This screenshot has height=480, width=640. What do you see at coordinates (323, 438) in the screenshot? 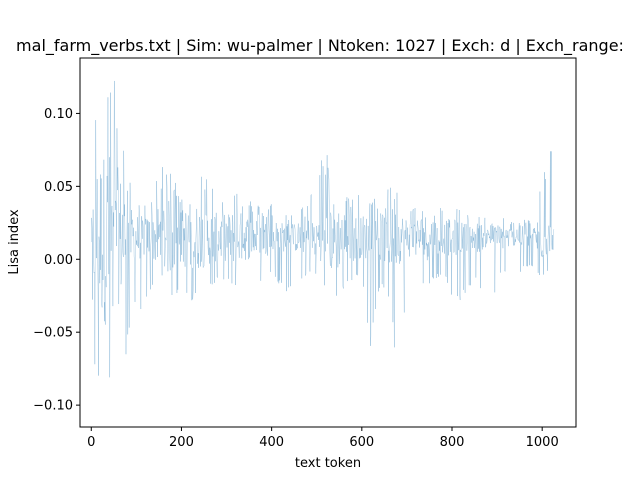
I see `x-axis: 0 200 400 600 800 1000` at bounding box center [323, 438].